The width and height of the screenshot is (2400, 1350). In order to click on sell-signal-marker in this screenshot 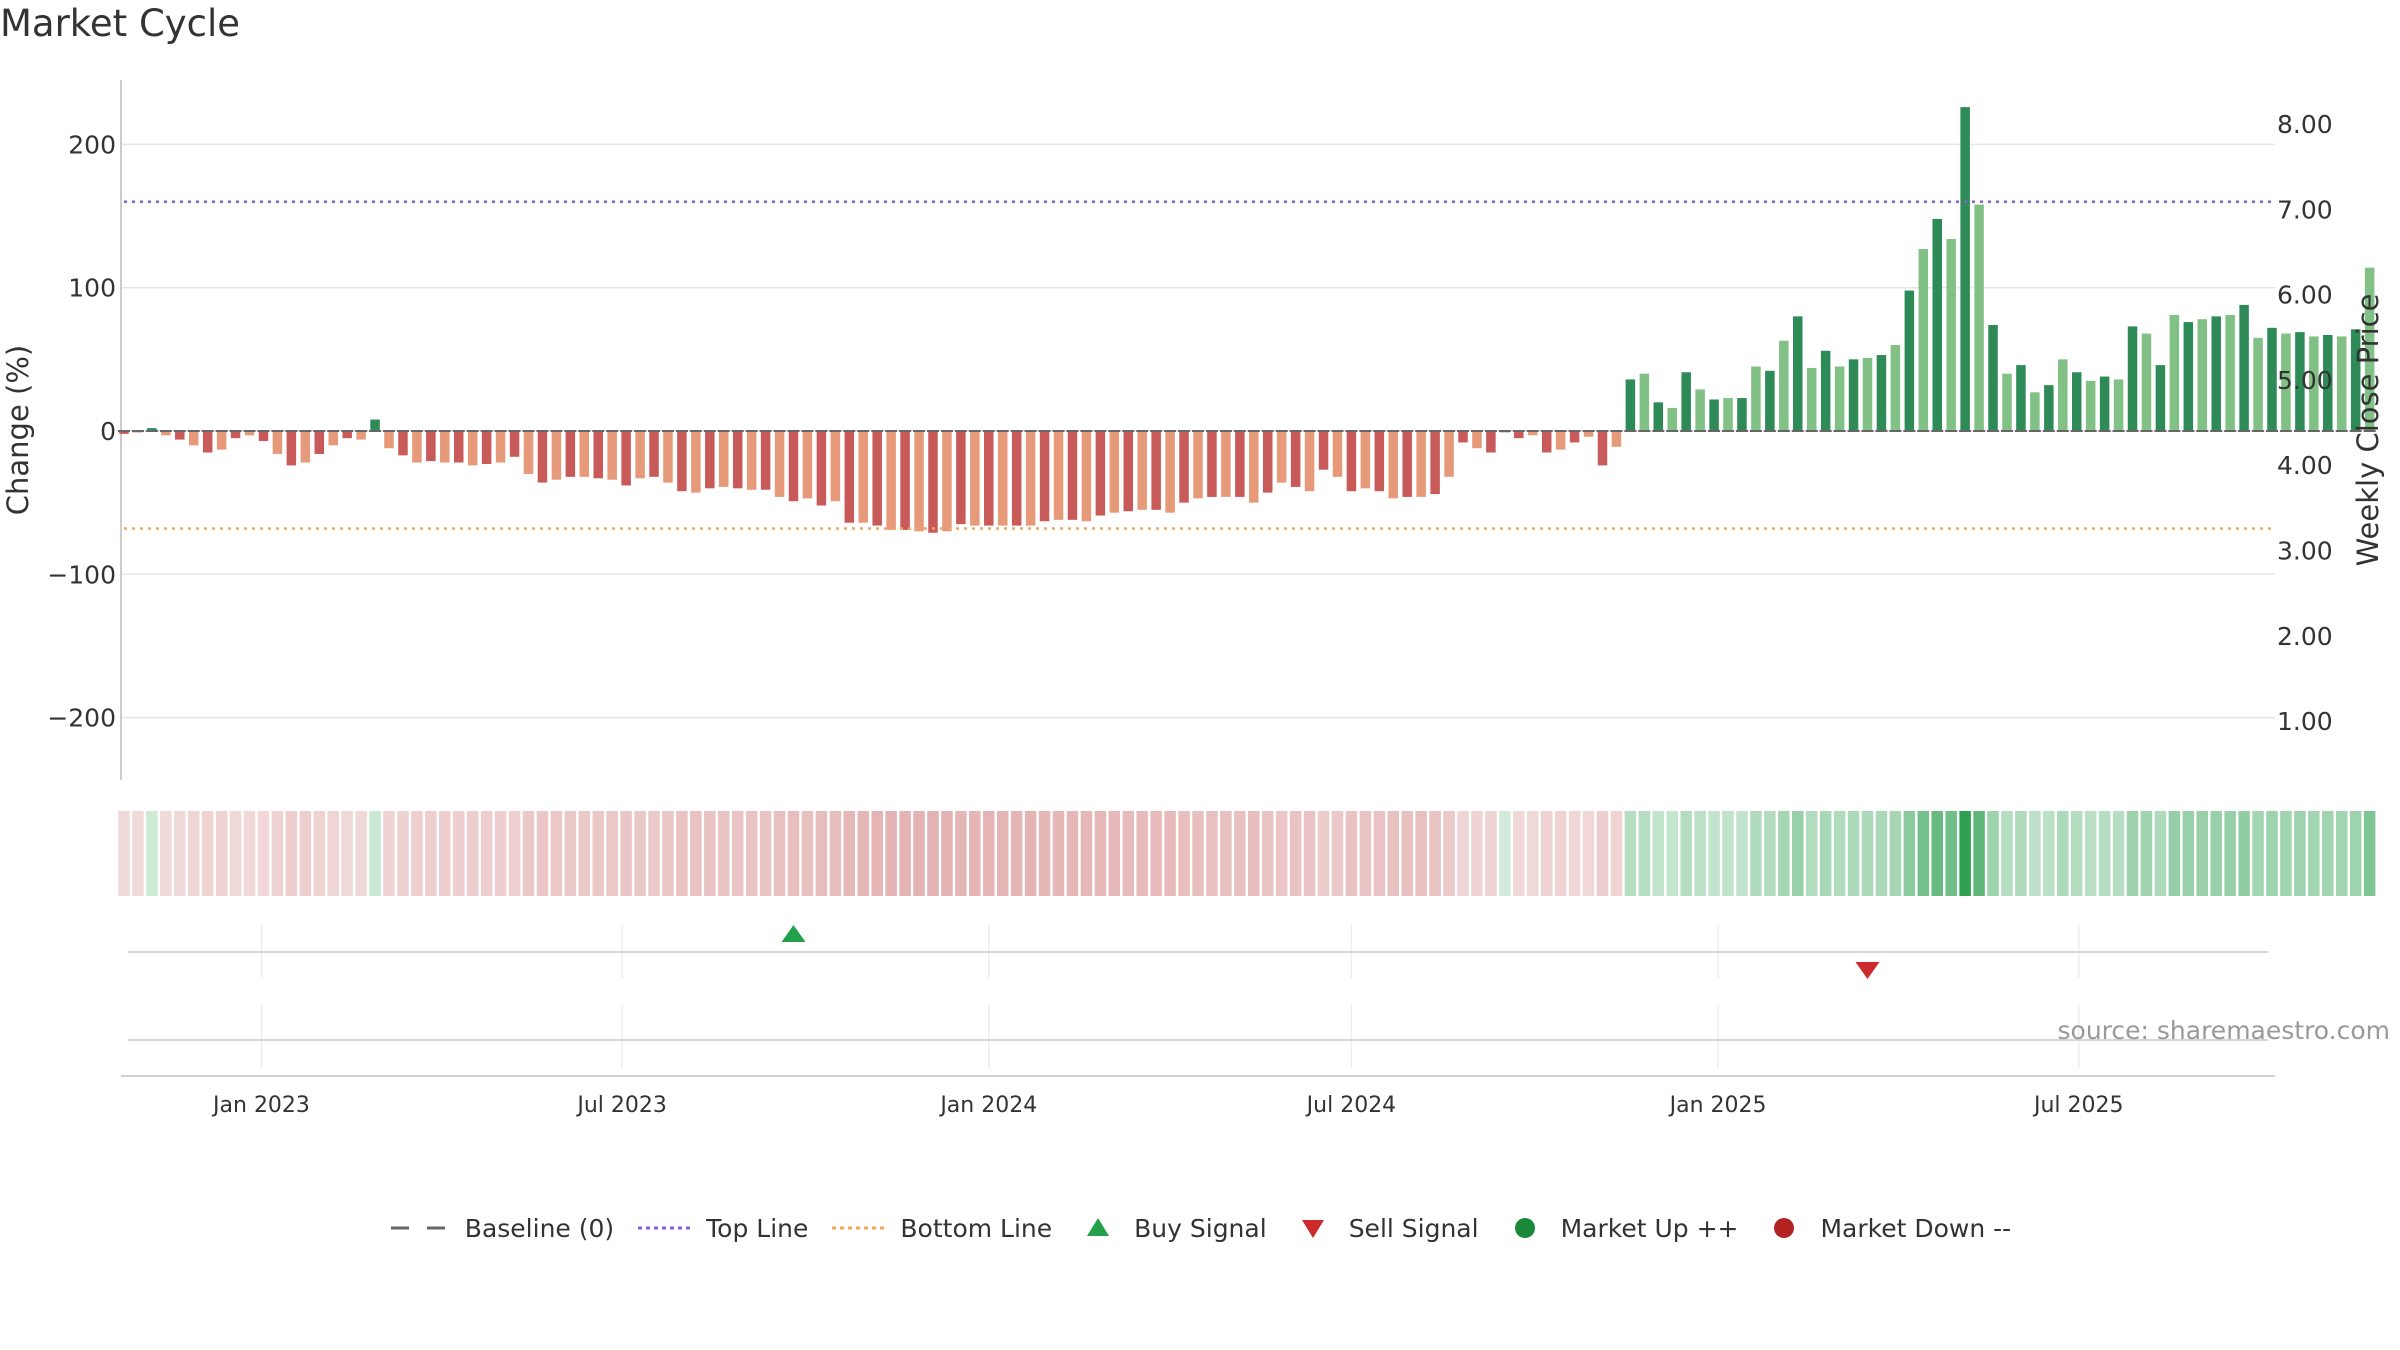, I will do `click(1867, 970)`.